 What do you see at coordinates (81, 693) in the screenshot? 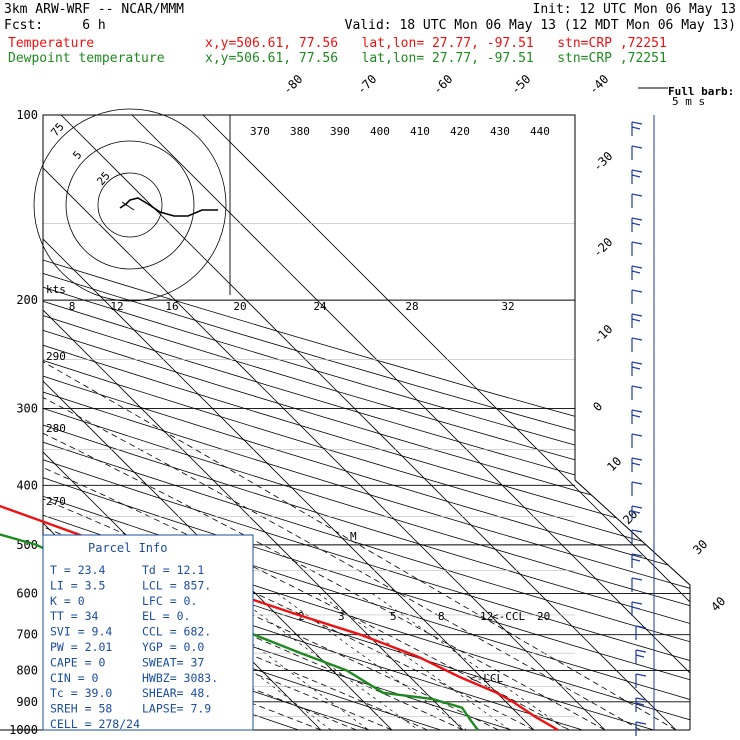
I see `parcel-info-row-left: Tc = 39.0` at bounding box center [81, 693].